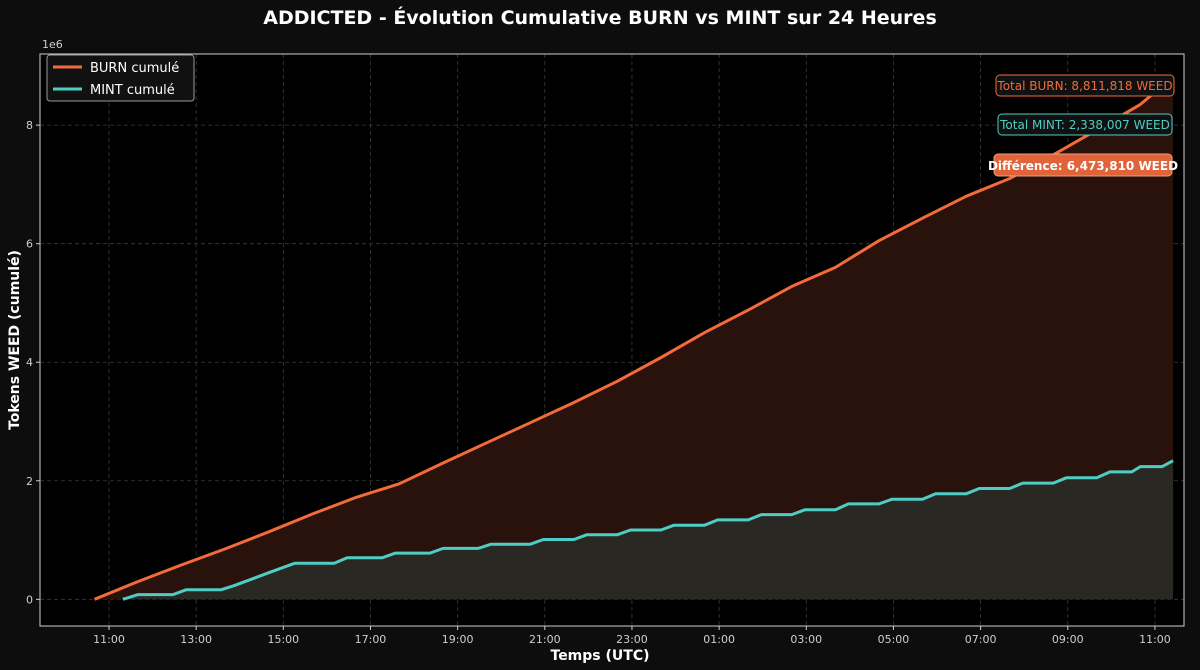 The image size is (1200, 670). Describe the element at coordinates (15, 340) in the screenshot. I see `y-axis-label: Tokens WEED (cumulé)` at that location.